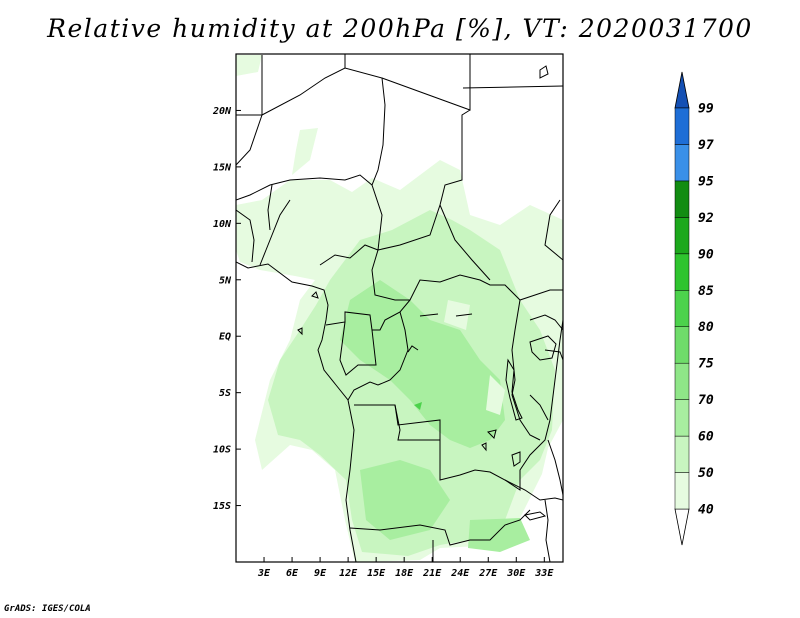  What do you see at coordinates (348, 573) in the screenshot?
I see `x-tick-label: 12E` at bounding box center [348, 573].